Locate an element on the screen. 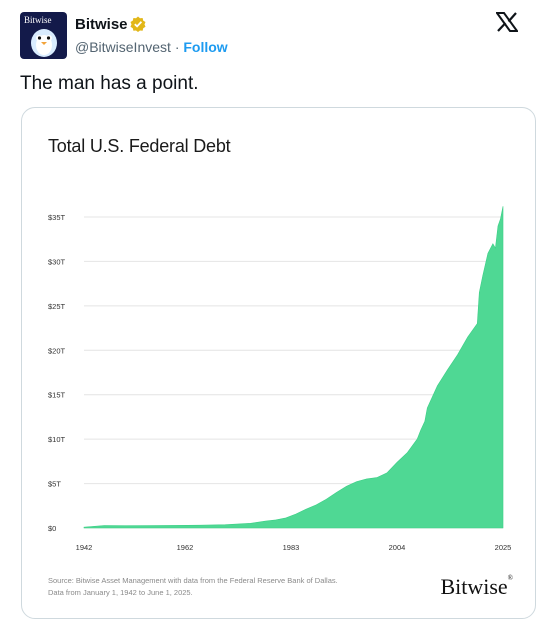 This screenshot has height=621, width=536. y-tick-label: $20T is located at coordinates (57, 350).